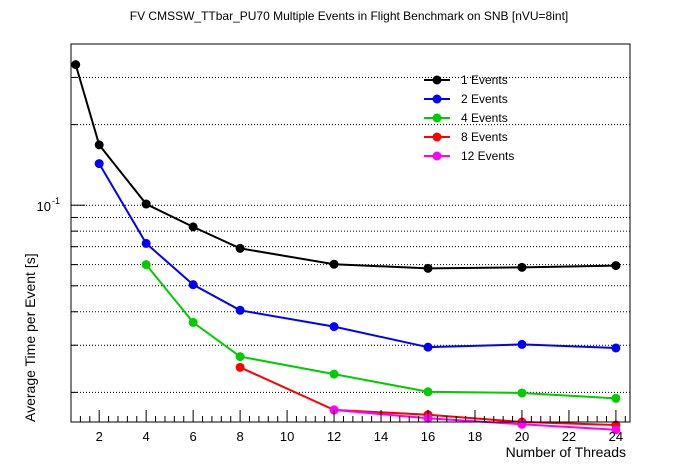  I want to click on x-tick-label: 10, so click(287, 436).